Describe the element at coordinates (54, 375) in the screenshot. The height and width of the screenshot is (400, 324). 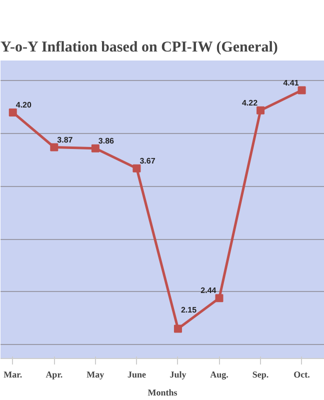
I see `x-tick-label: Apr.` at that location.